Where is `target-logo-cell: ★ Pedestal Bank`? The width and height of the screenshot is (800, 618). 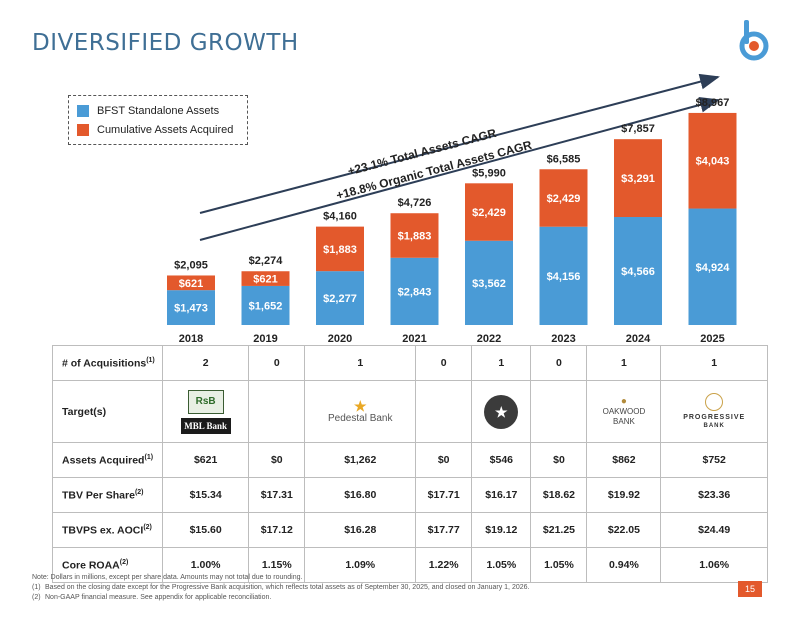
target-logo-cell: ★ Pedestal Bank is located at coordinates (360, 411).